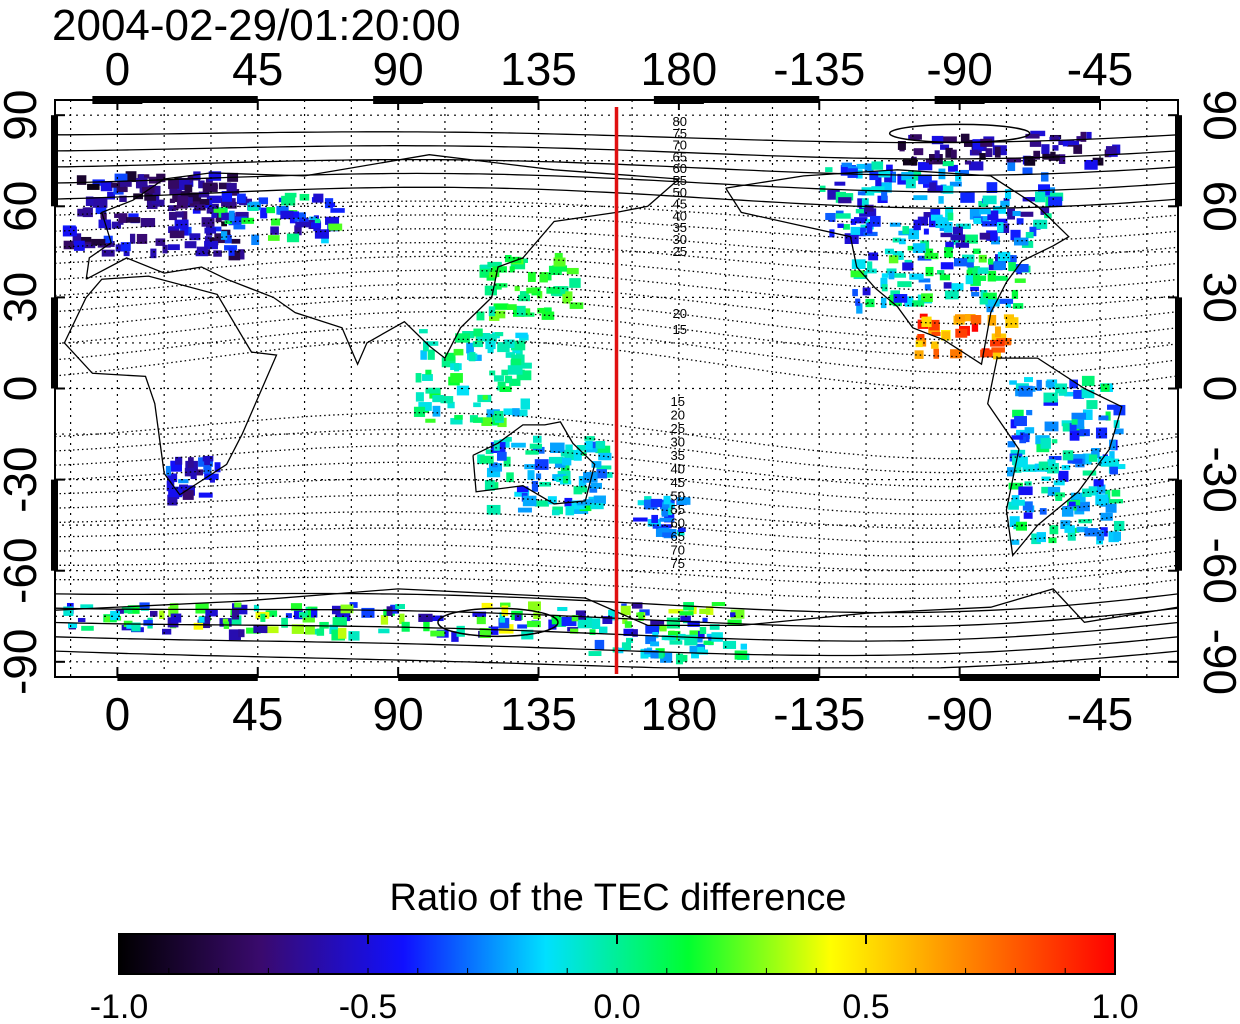 This screenshot has height=1024, width=1240. Describe the element at coordinates (616, 607) in the screenshot. I see `coastline` at that location.